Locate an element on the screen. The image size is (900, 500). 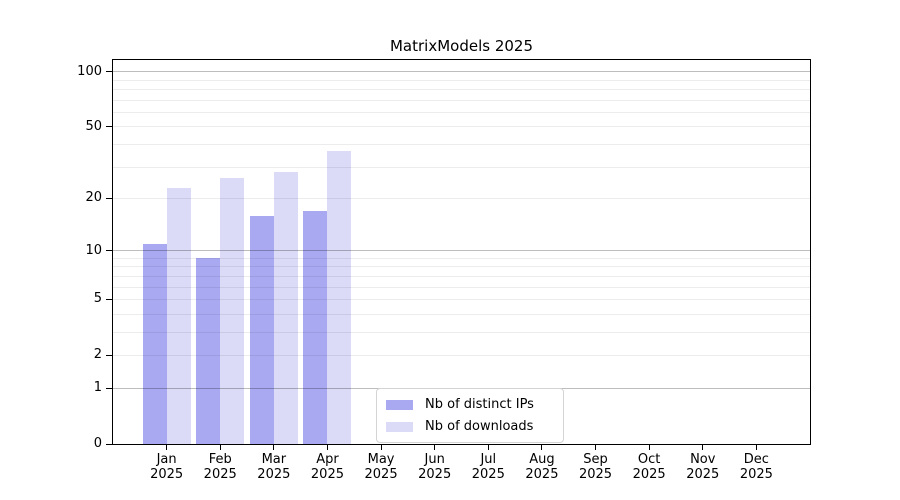
legend-item-downloads: Nb of downloads is located at coordinates (470, 426).